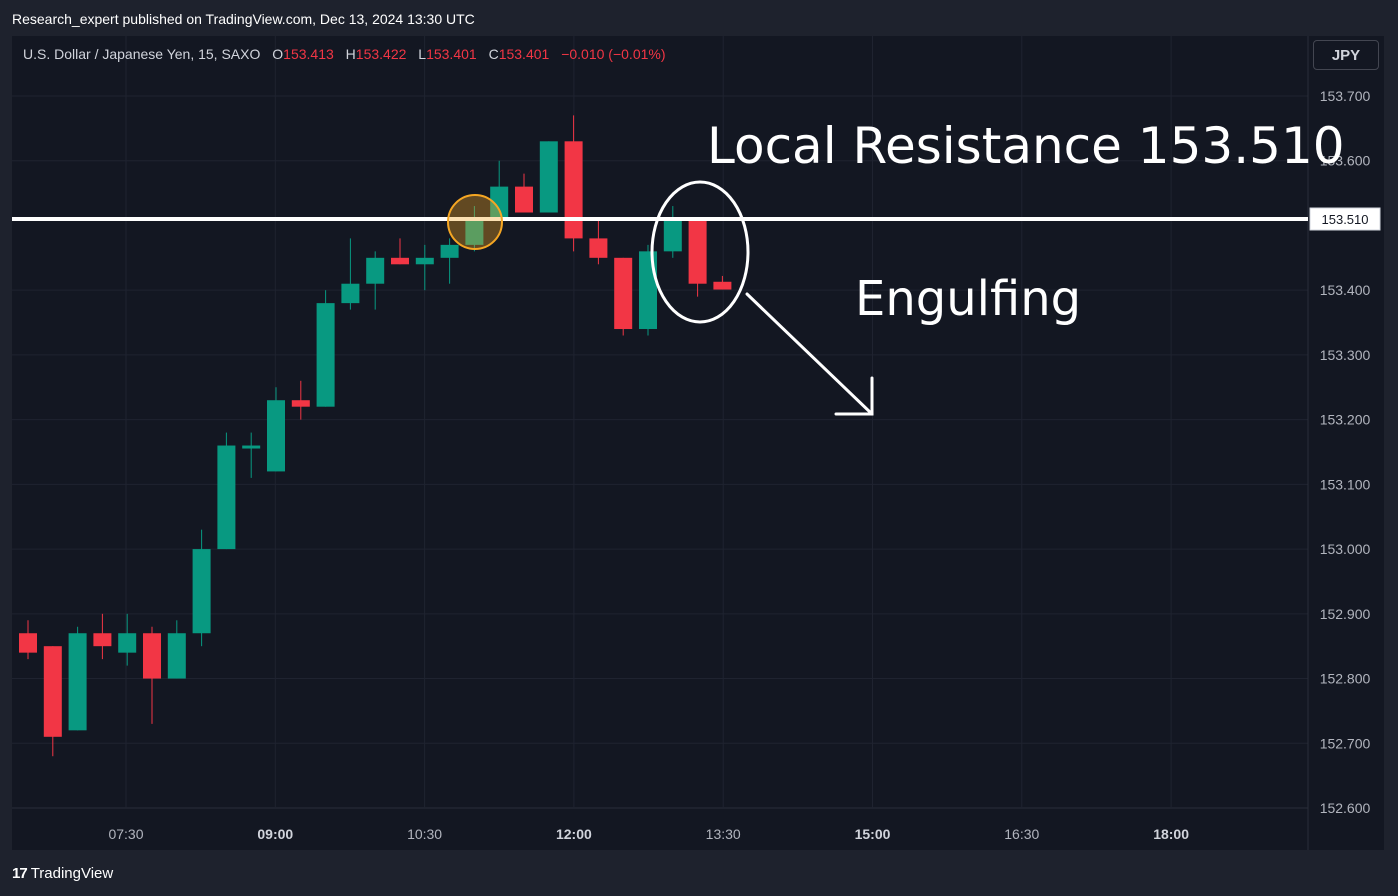  What do you see at coordinates (1345, 355) in the screenshot?
I see `price-tick-label: 153.300` at bounding box center [1345, 355].